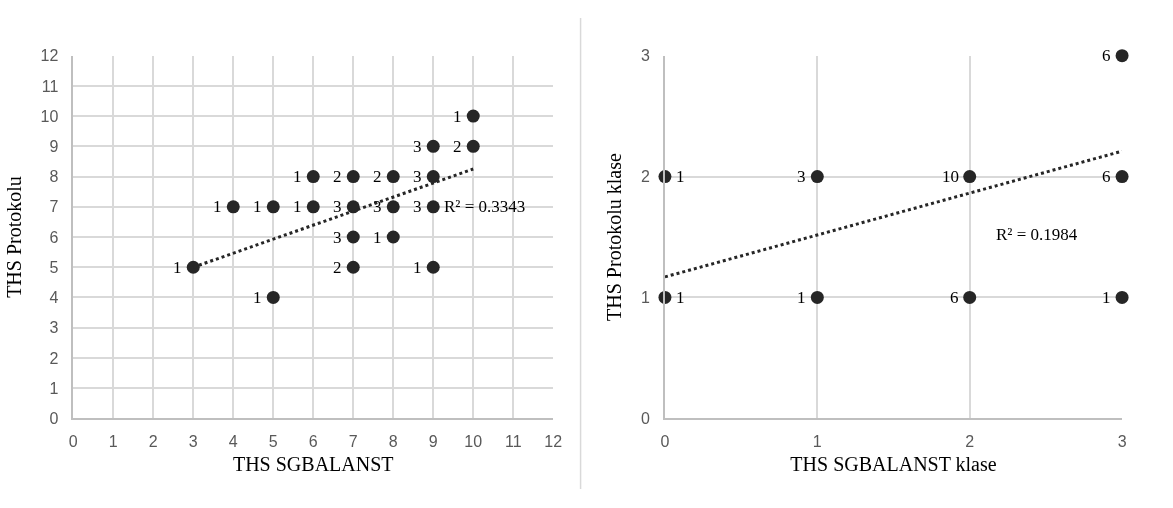  I want to click on x-axis-title: THS SGBALANST, so click(313, 464).